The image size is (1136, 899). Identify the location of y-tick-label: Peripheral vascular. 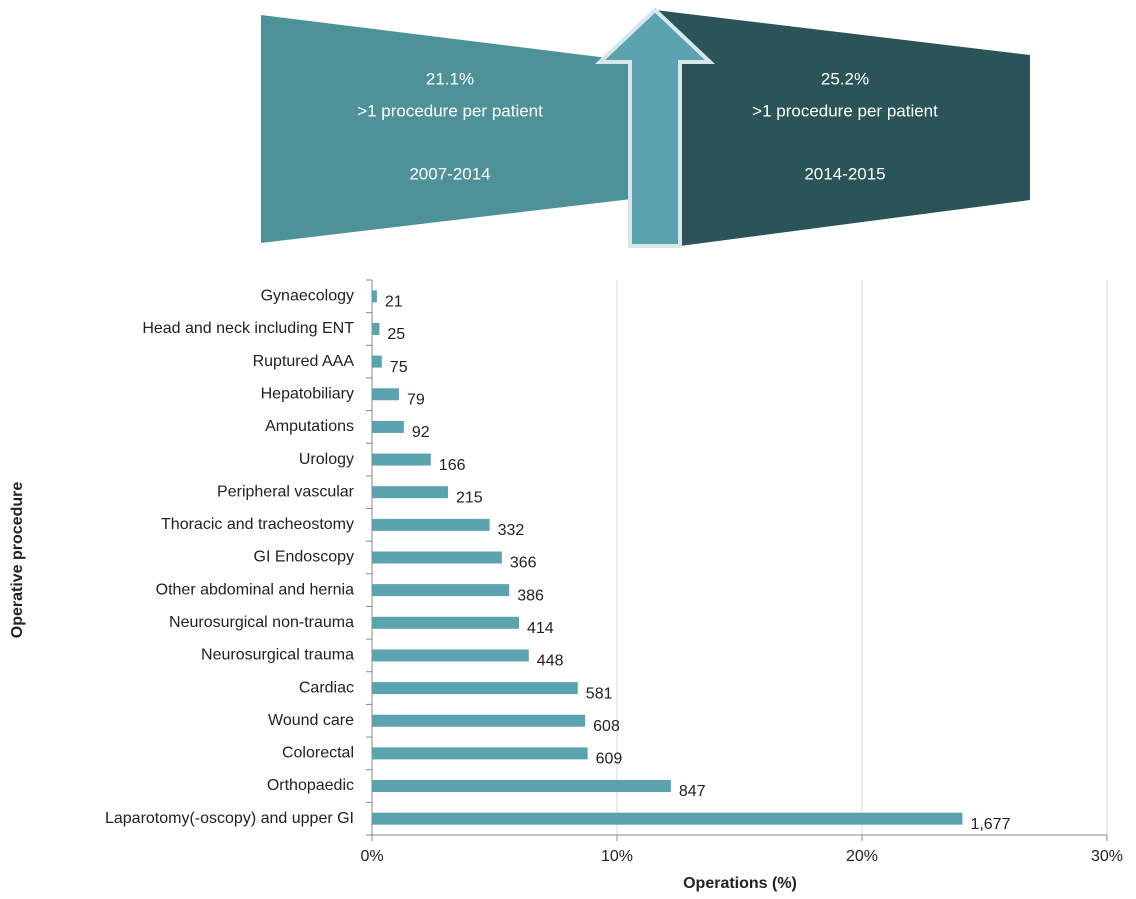
(286, 491).